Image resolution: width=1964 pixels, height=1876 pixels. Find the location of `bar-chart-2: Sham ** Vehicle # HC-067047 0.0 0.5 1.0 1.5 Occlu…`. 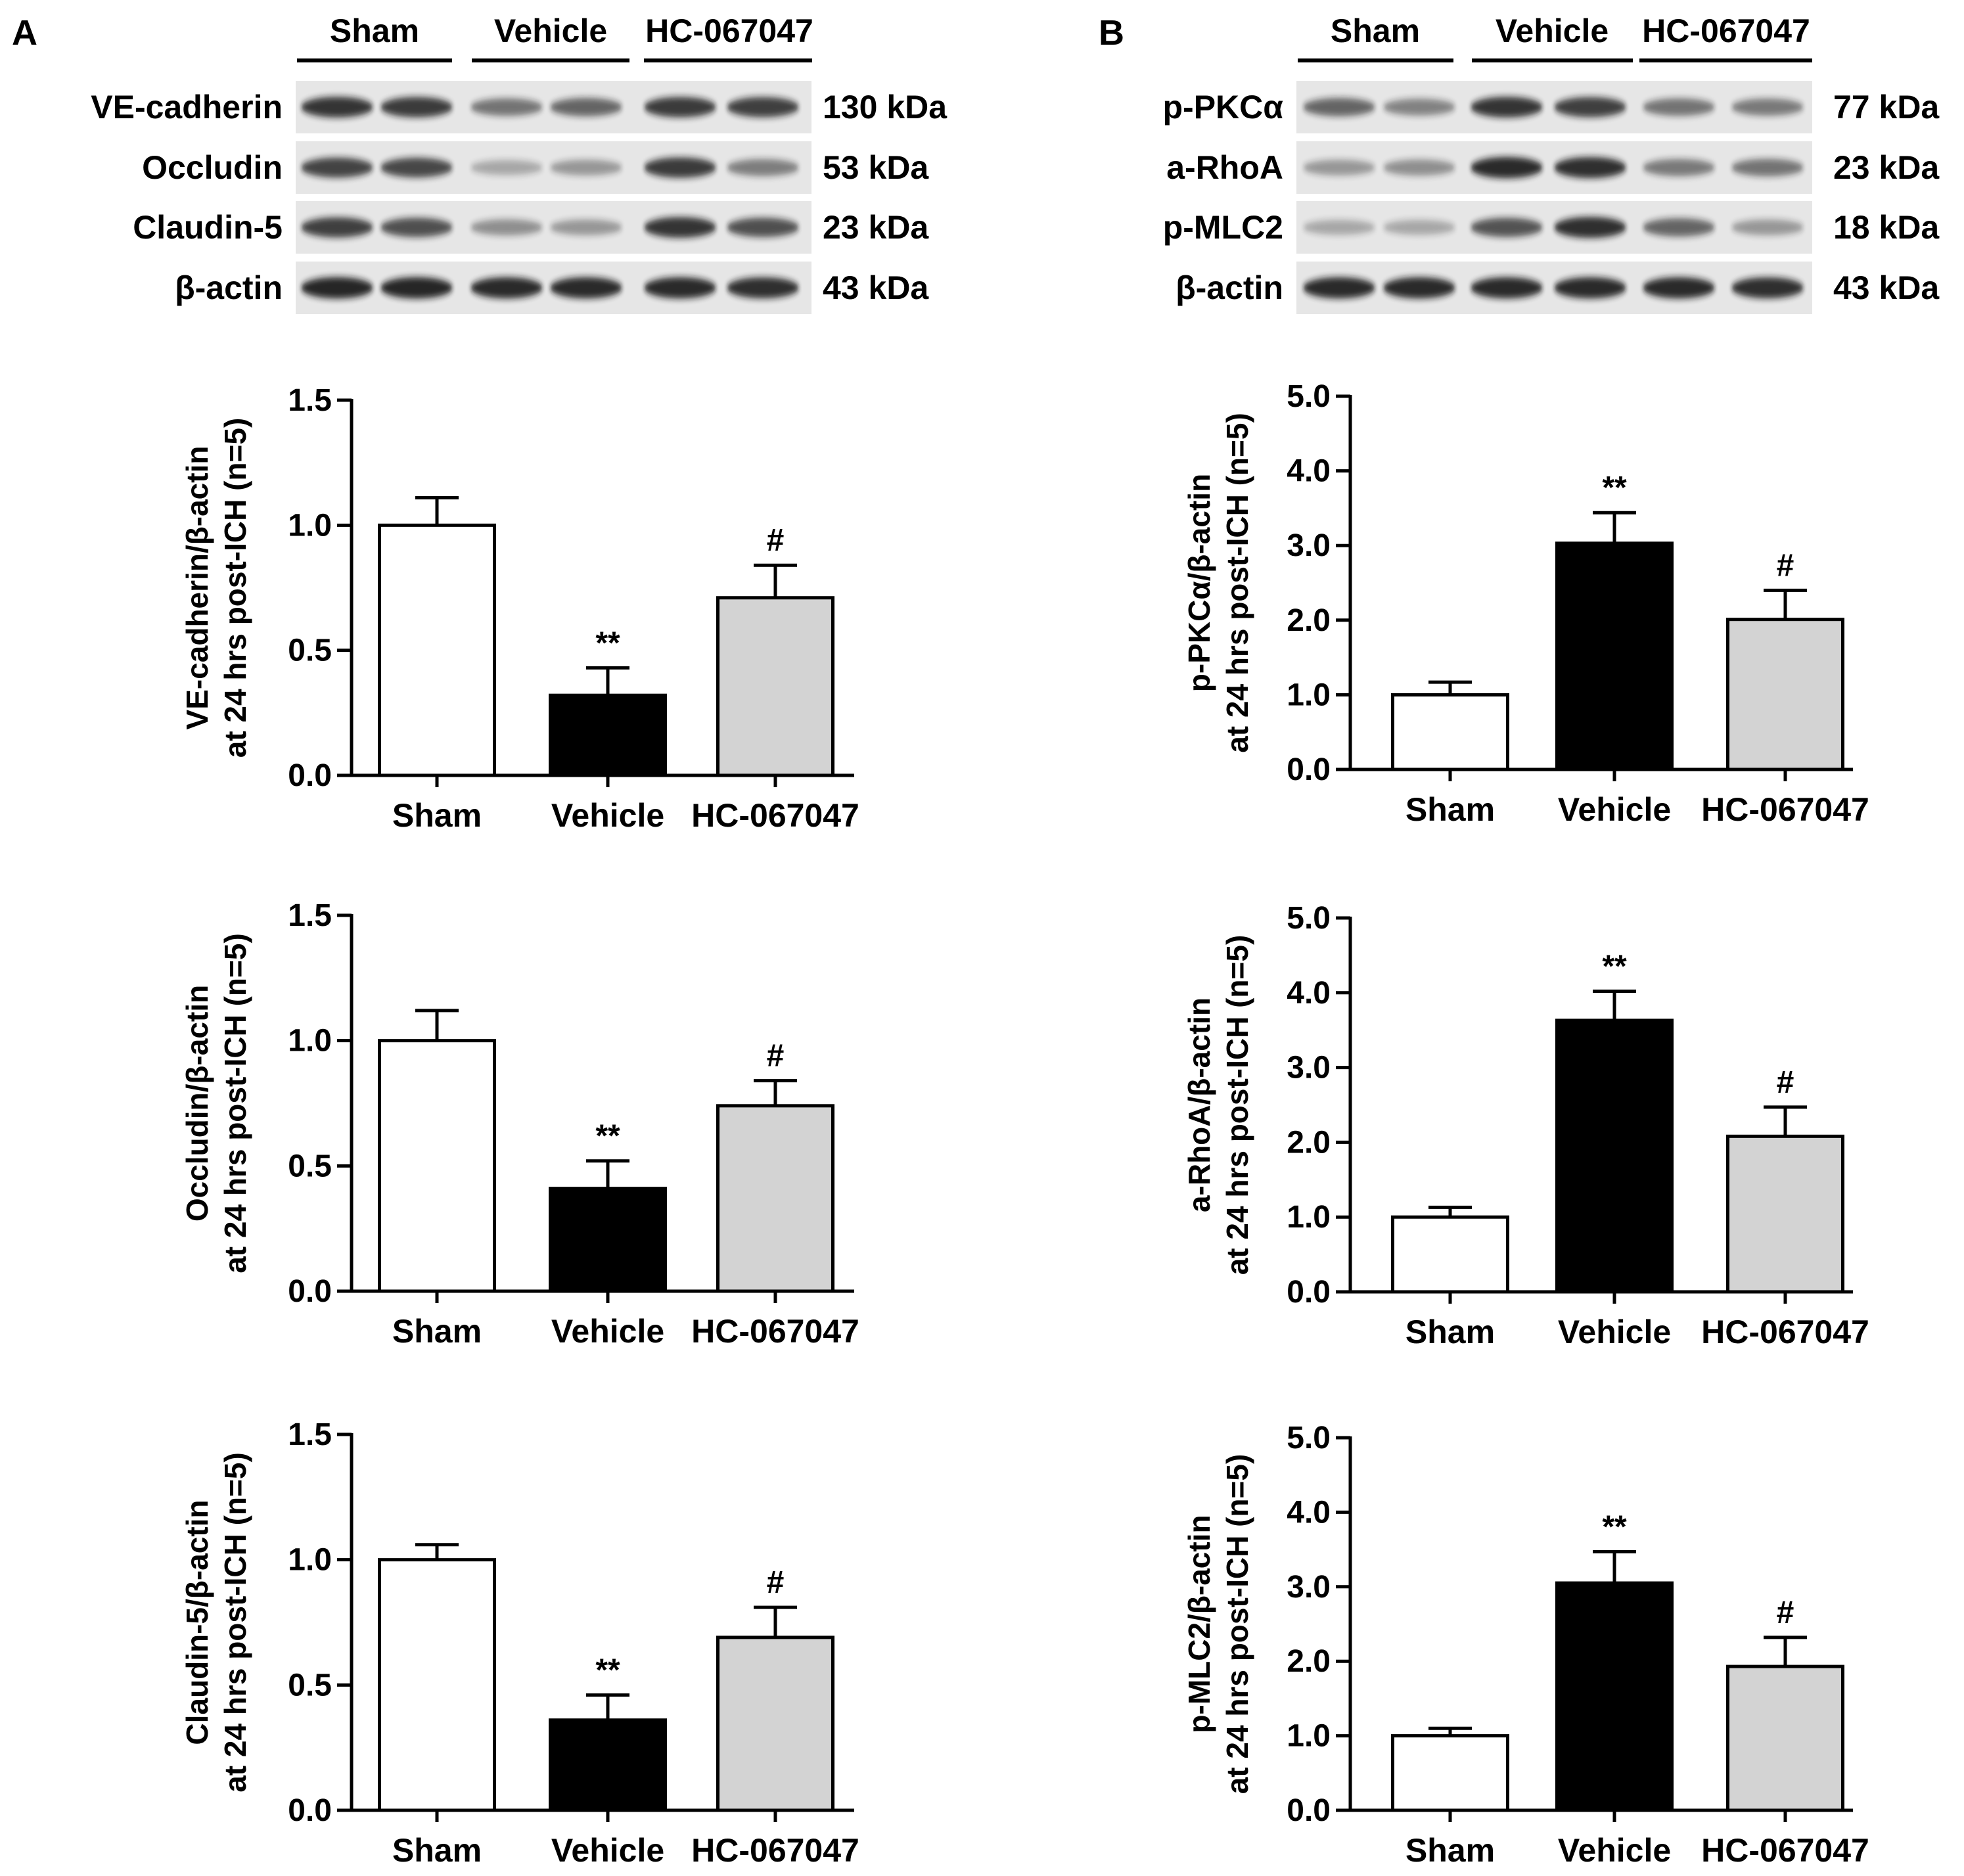

bar-chart-2: Sham ** Vehicle # HC-067047 0.0 0.5 1.0 1.5 Occlu… is located at coordinates (519, 1124).